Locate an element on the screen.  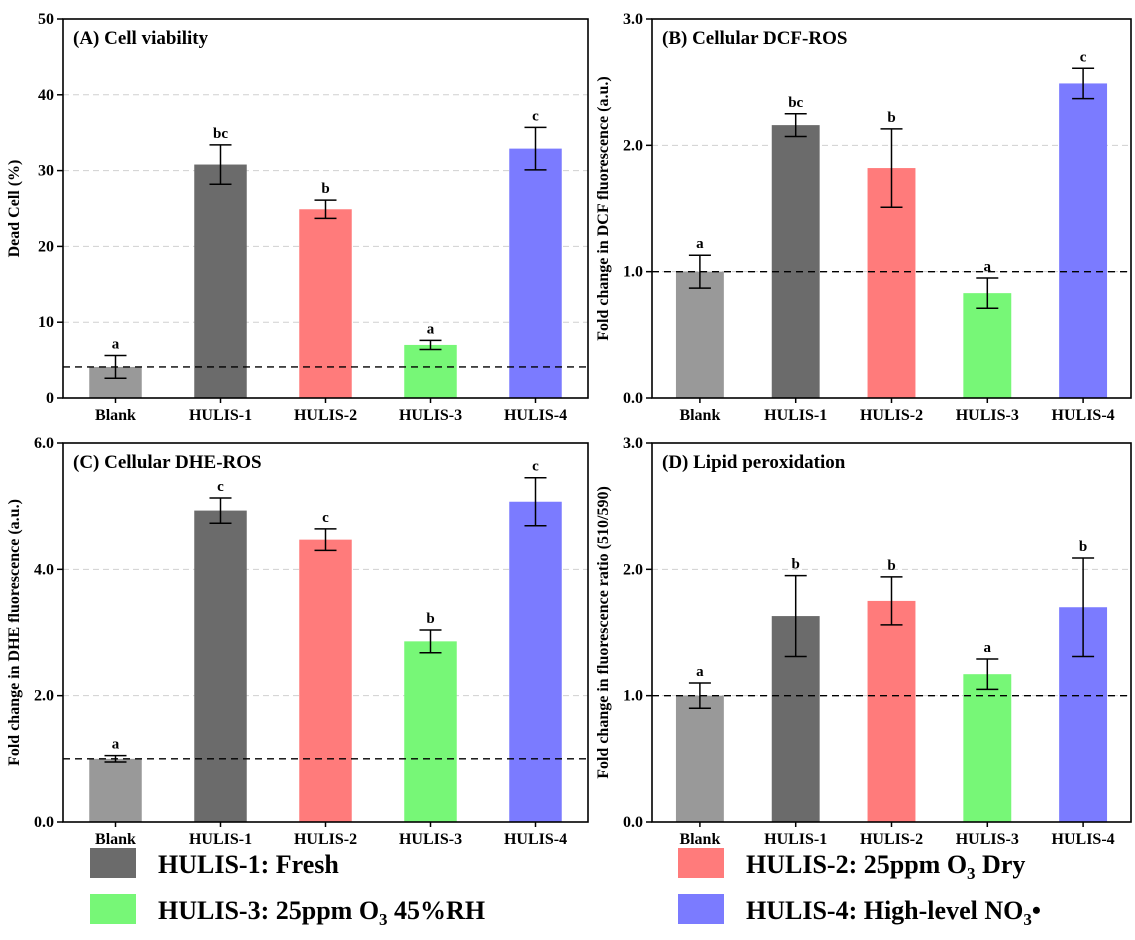
y-tick-label: 20 is located at coordinates (46, 246).